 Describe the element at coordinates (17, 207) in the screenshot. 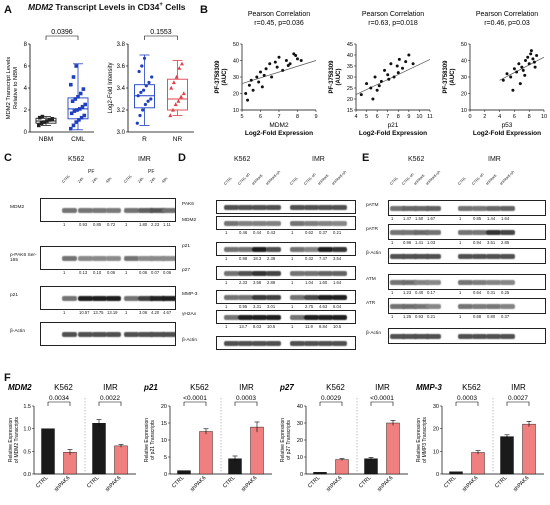

I see `blot-row-label: MDM2` at that location.